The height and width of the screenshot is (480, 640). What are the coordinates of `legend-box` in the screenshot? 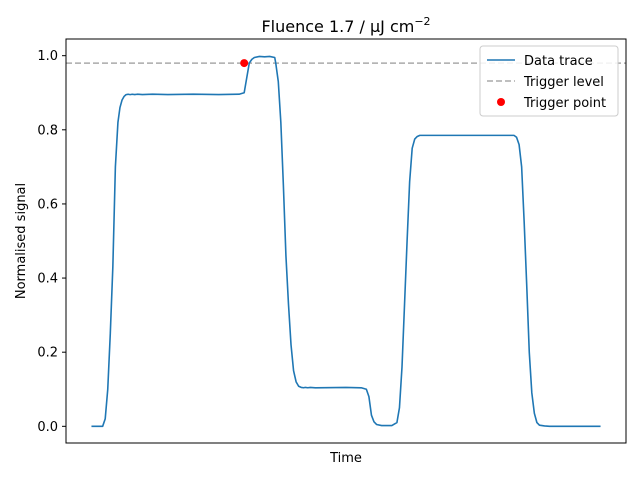 It's located at (549, 81).